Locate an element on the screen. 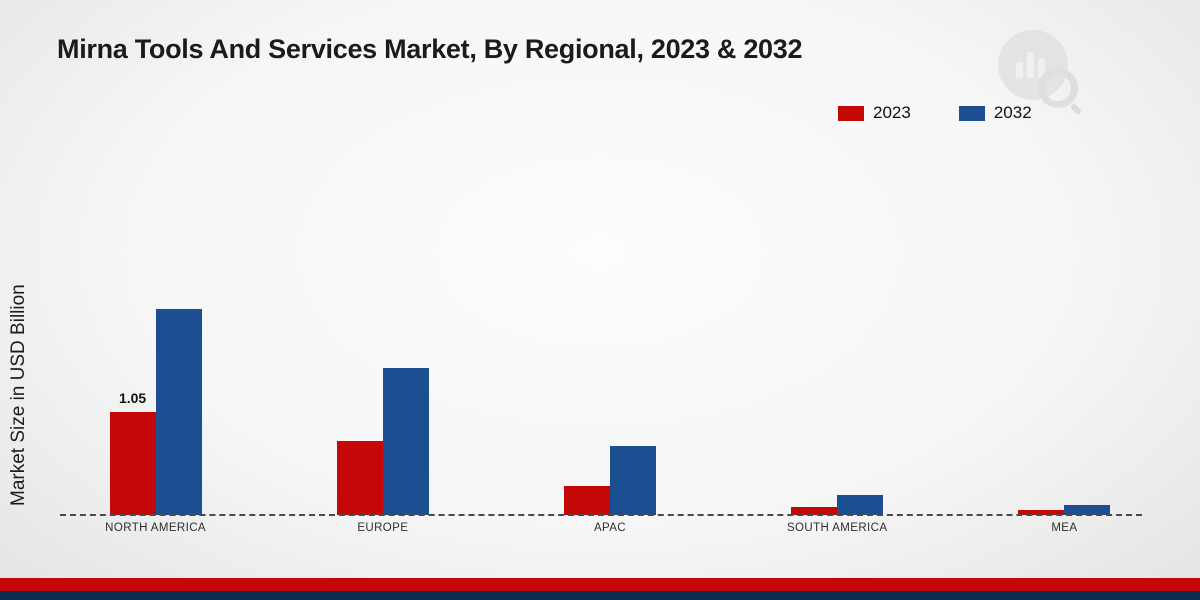 The width and height of the screenshot is (1200, 600). bar-group-south-america is located at coordinates (837, 505).